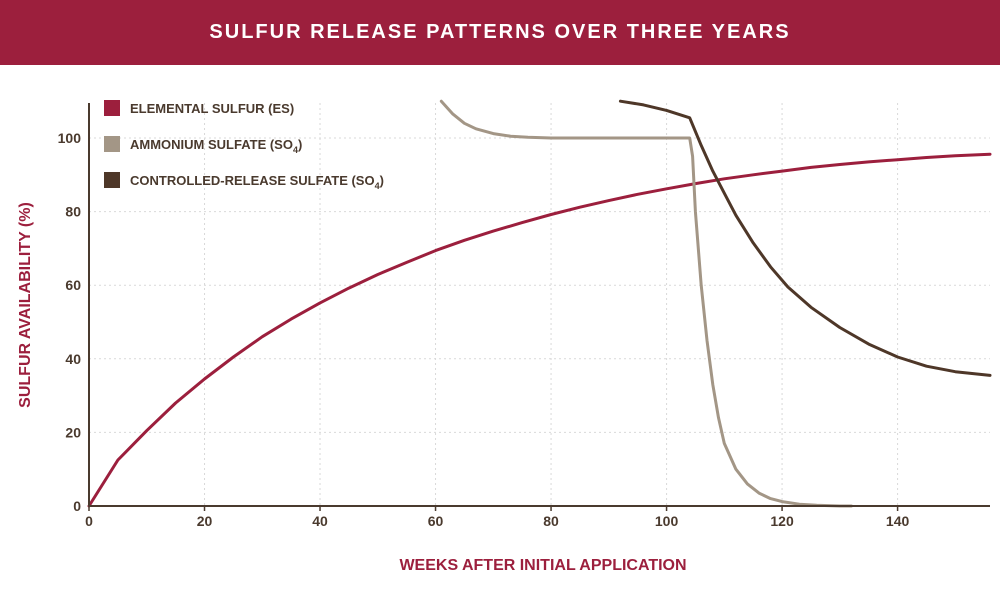 Image resolution: width=1000 pixels, height=591 pixels. I want to click on x-tick-label: 60, so click(436, 521).